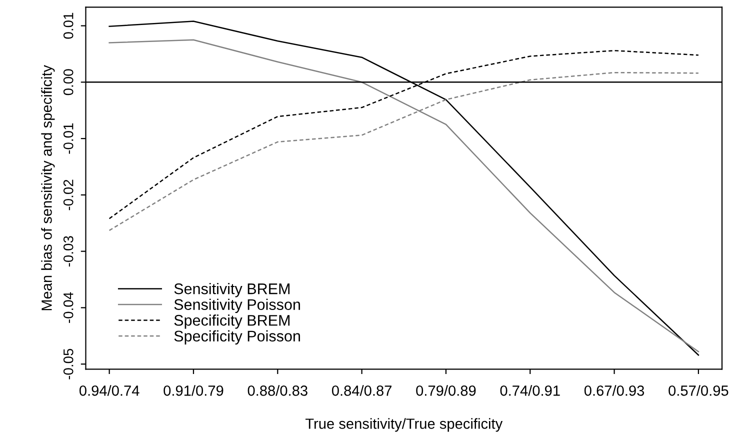  I want to click on legend-label: Specificity BREM, so click(232, 321).